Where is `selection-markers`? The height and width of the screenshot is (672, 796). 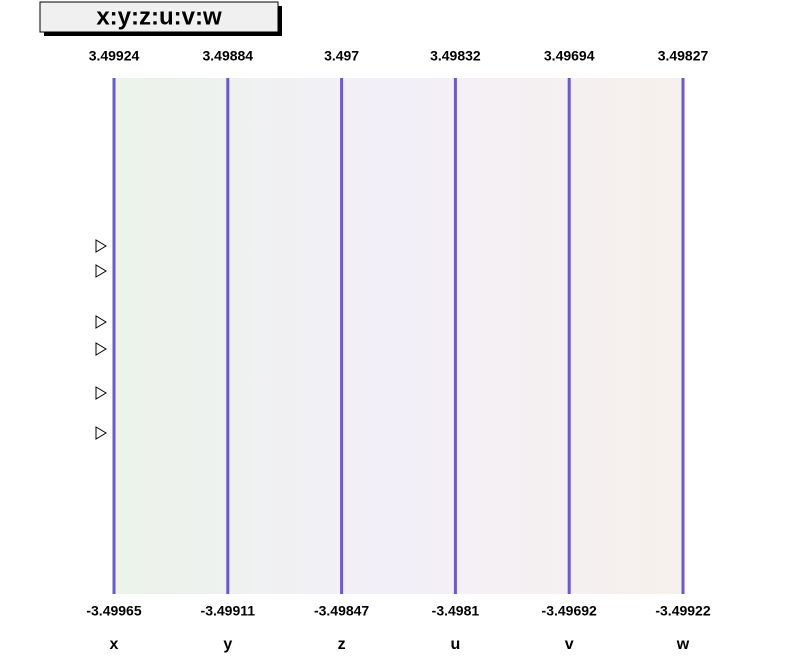
selection-markers is located at coordinates (101, 339).